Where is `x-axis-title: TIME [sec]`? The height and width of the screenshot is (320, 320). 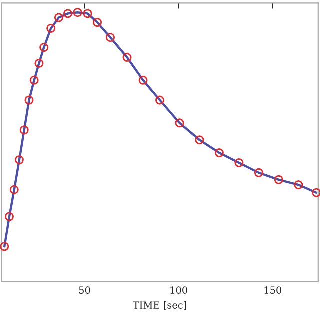 x-axis-title: TIME [sec] is located at coordinates (159, 305).